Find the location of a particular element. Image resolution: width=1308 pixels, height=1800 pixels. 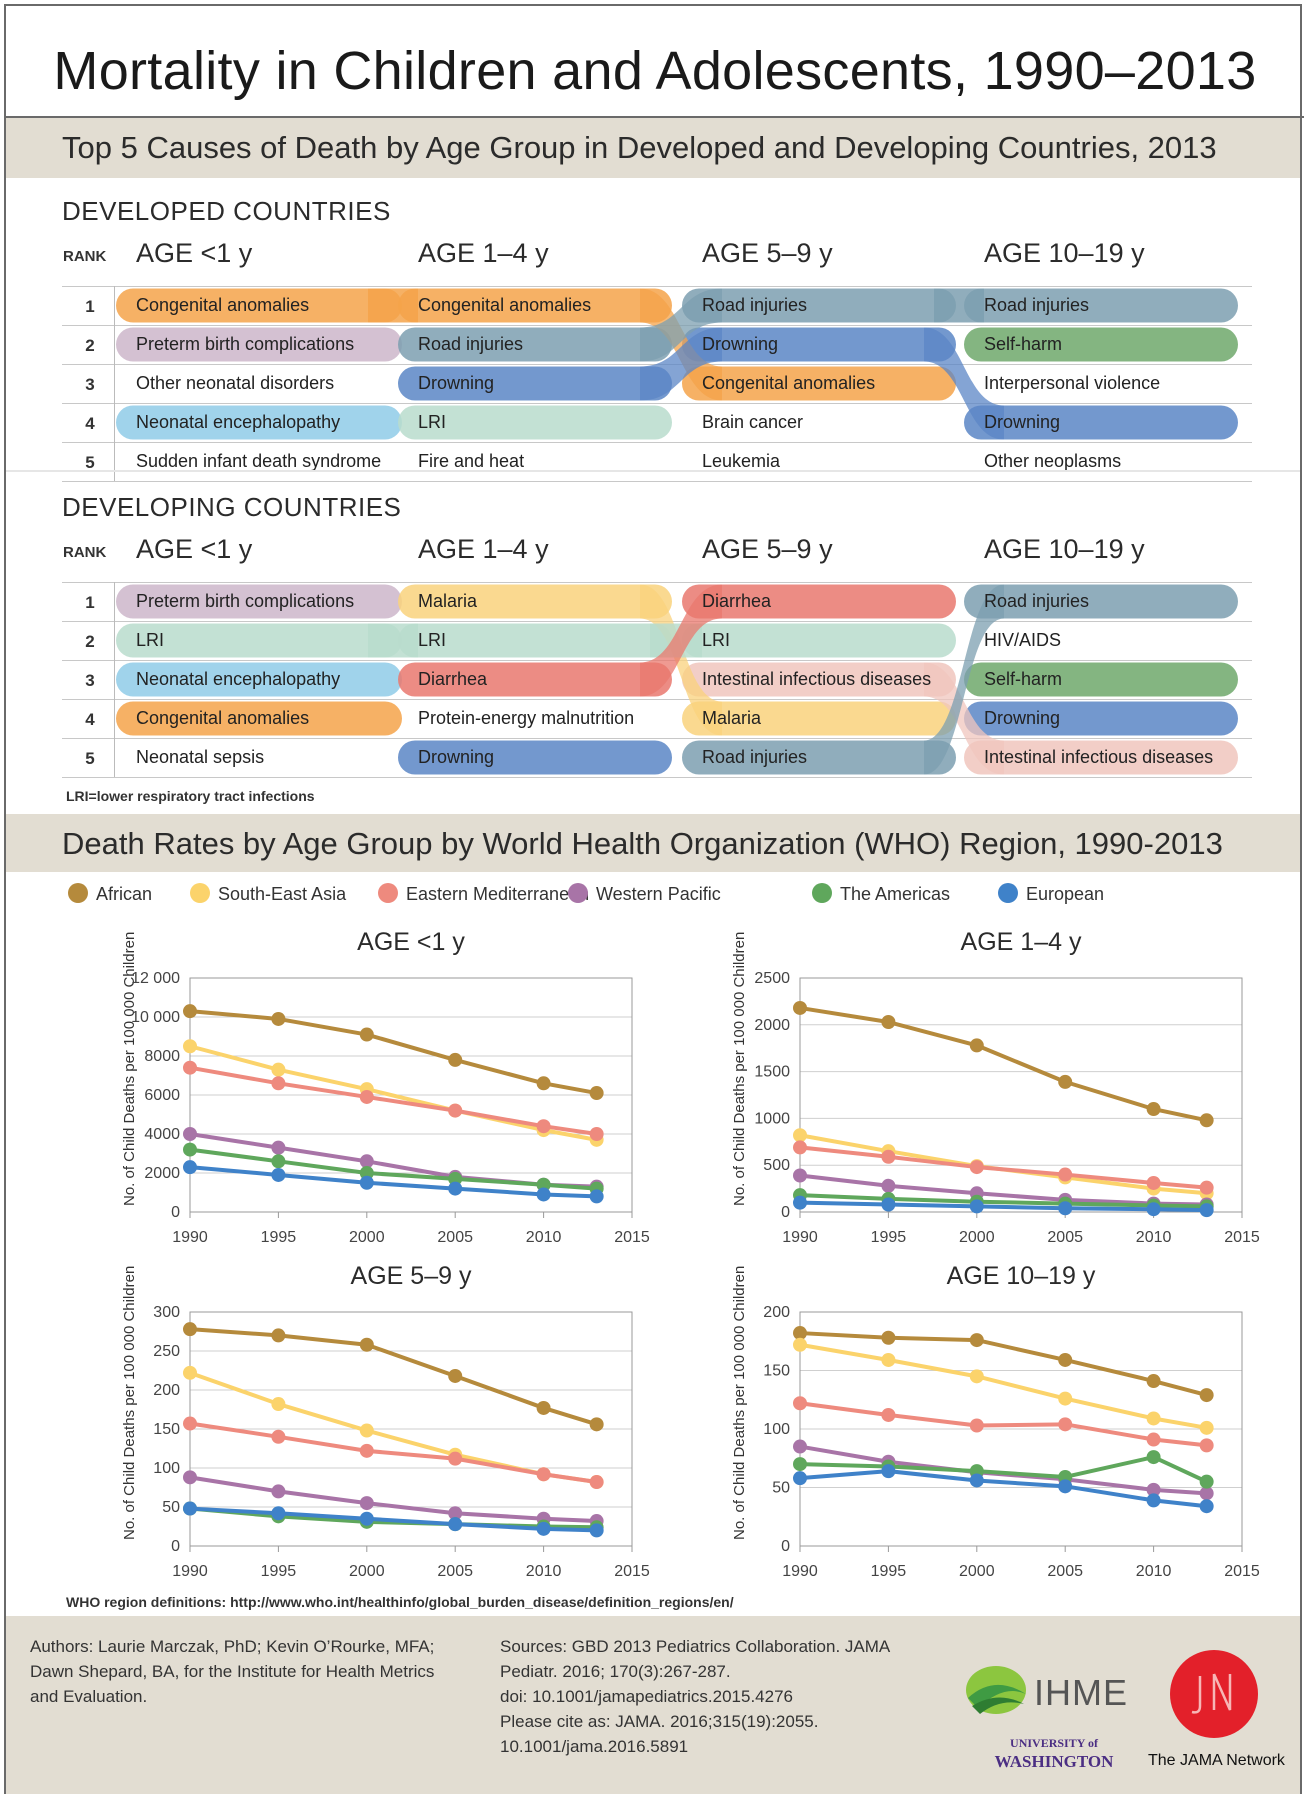

legend-item: Western Pacific is located at coordinates (644, 894).